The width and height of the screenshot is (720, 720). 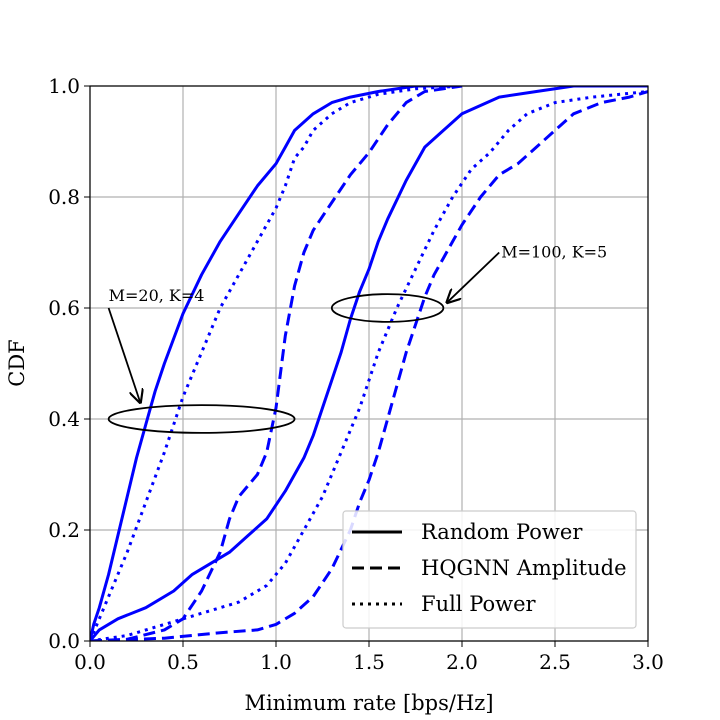 What do you see at coordinates (64, 419) in the screenshot?
I see `y-tick-label: 0.4` at bounding box center [64, 419].